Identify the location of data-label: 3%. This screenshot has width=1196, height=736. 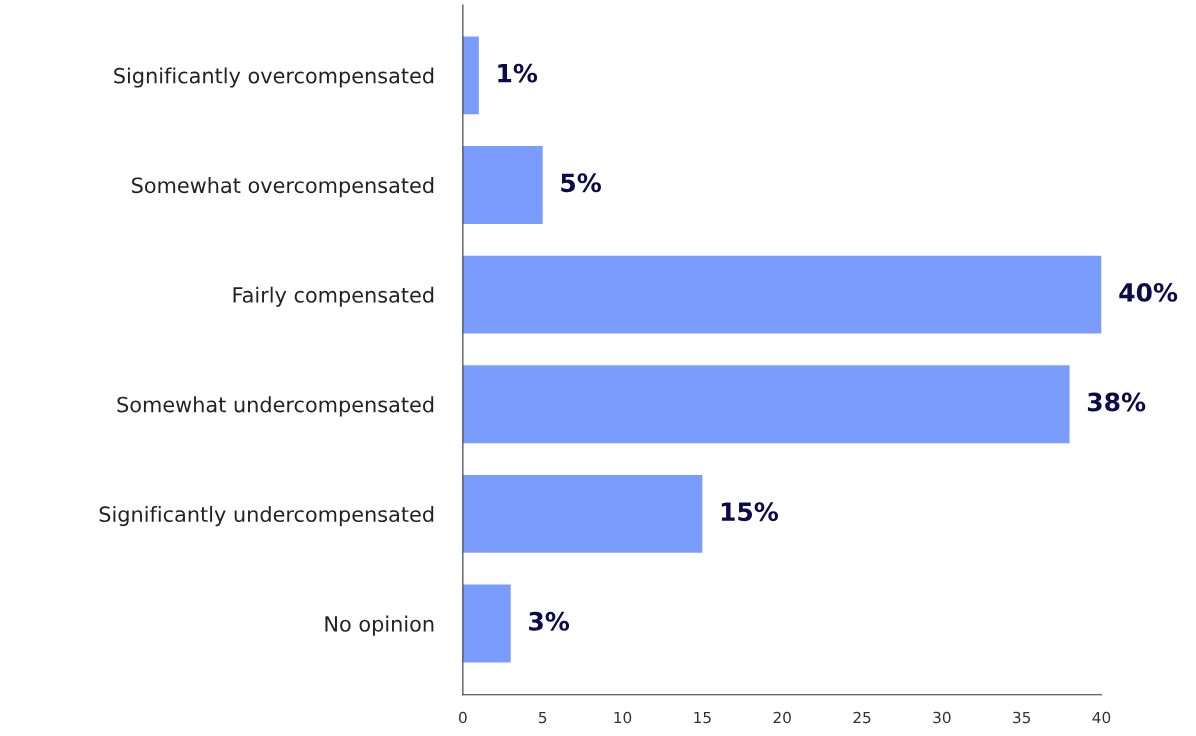
(549, 621).